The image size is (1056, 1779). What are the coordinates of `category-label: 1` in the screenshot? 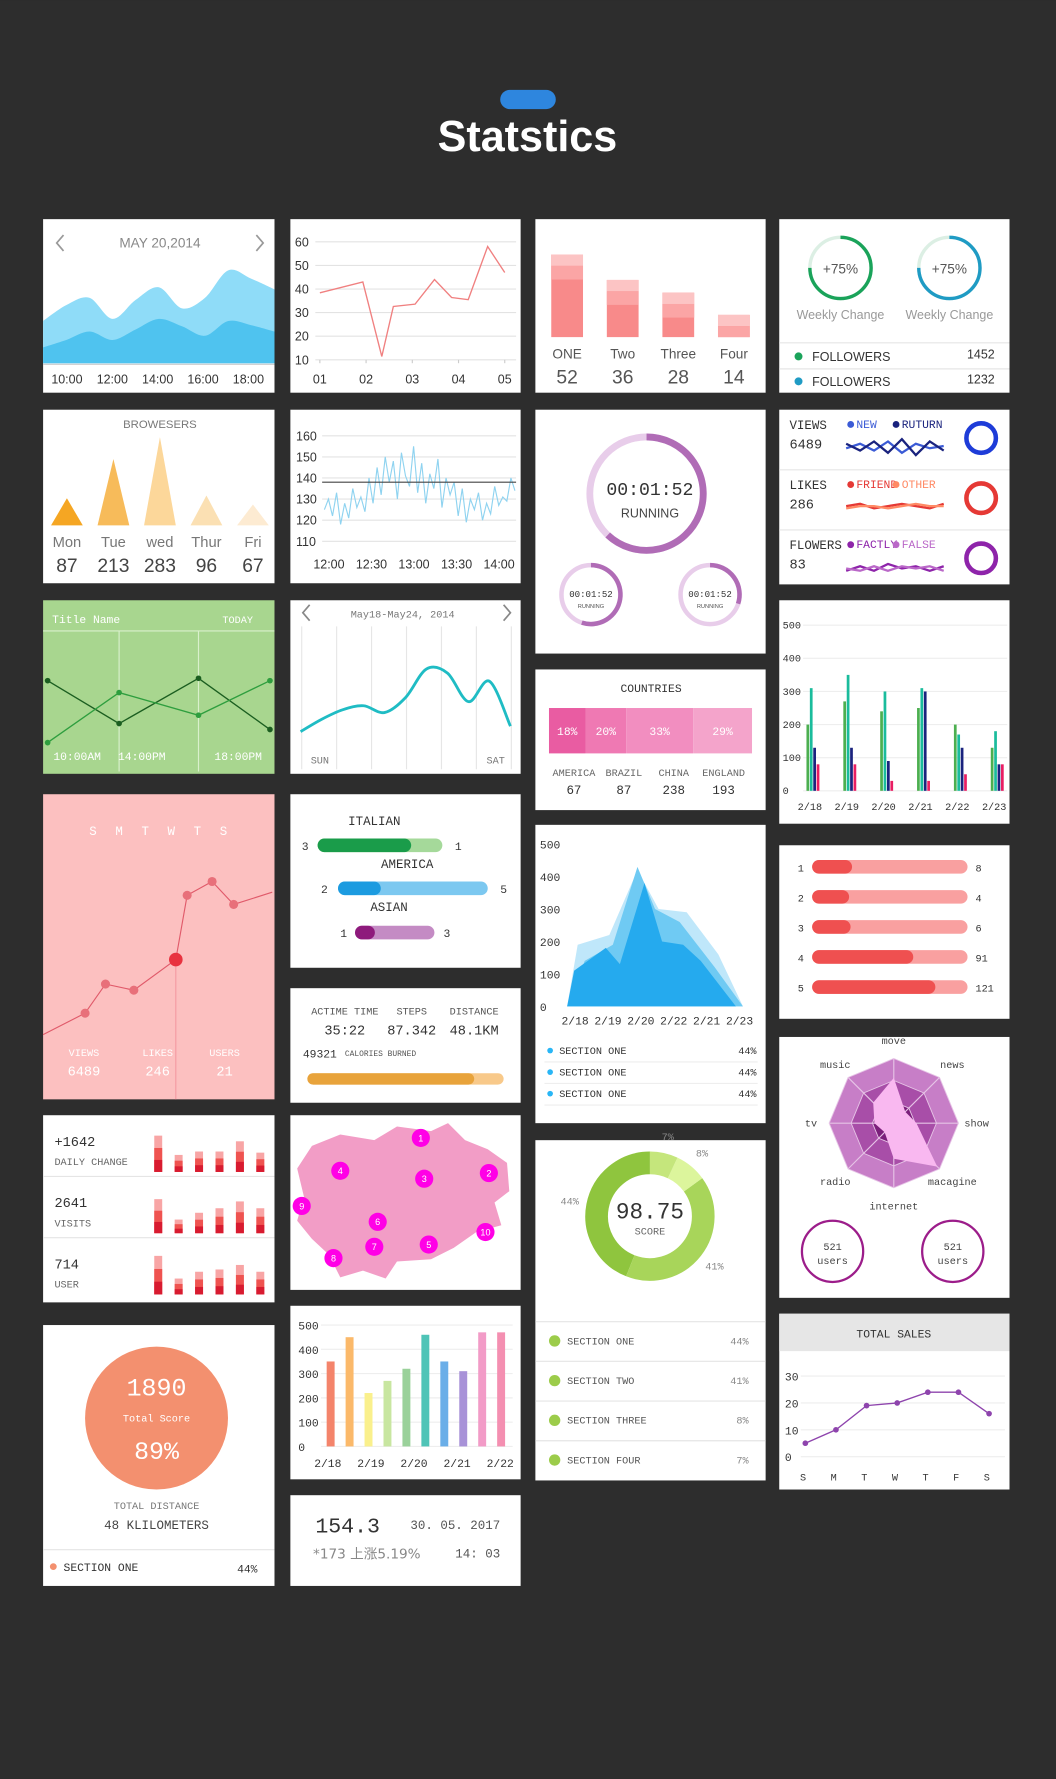 It's located at (801, 869).